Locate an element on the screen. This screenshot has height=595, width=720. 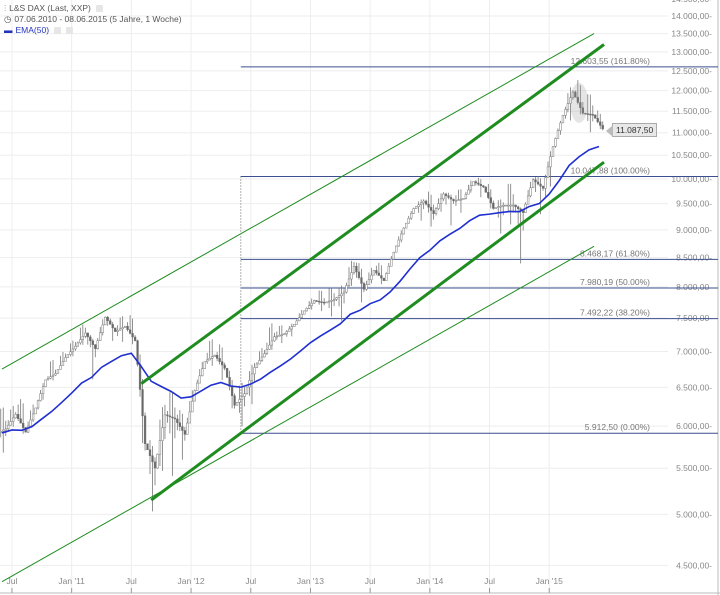
y-tick-label: 7.500,00- is located at coordinates (694, 318).